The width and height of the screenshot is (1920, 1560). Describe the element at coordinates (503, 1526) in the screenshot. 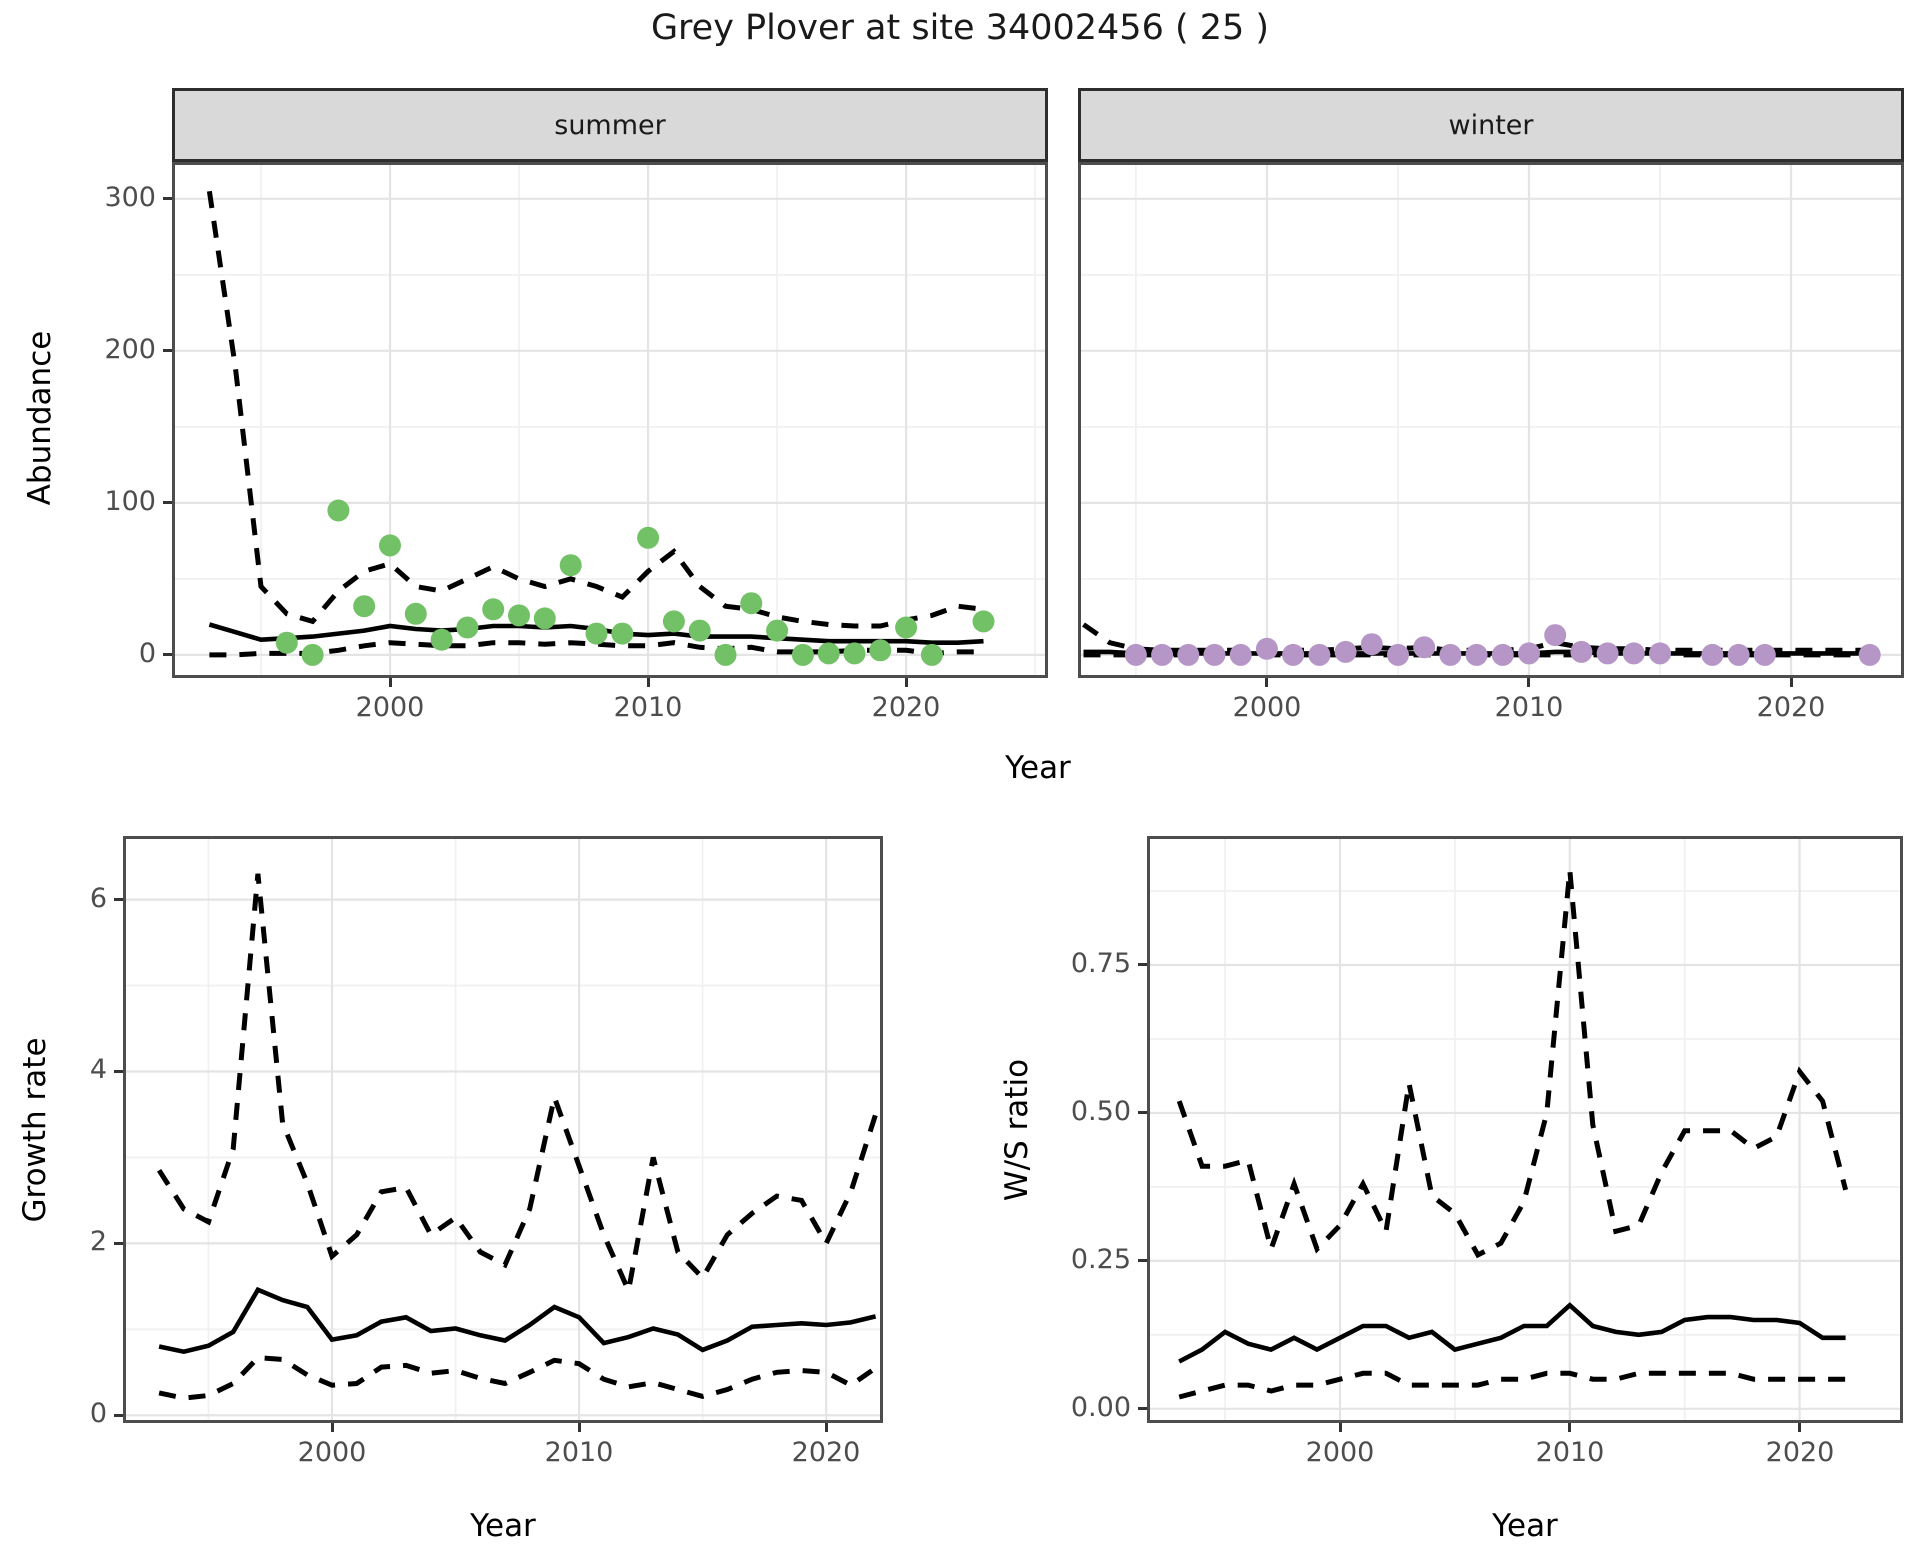

I see `x-axis-title-growth: Year` at that location.